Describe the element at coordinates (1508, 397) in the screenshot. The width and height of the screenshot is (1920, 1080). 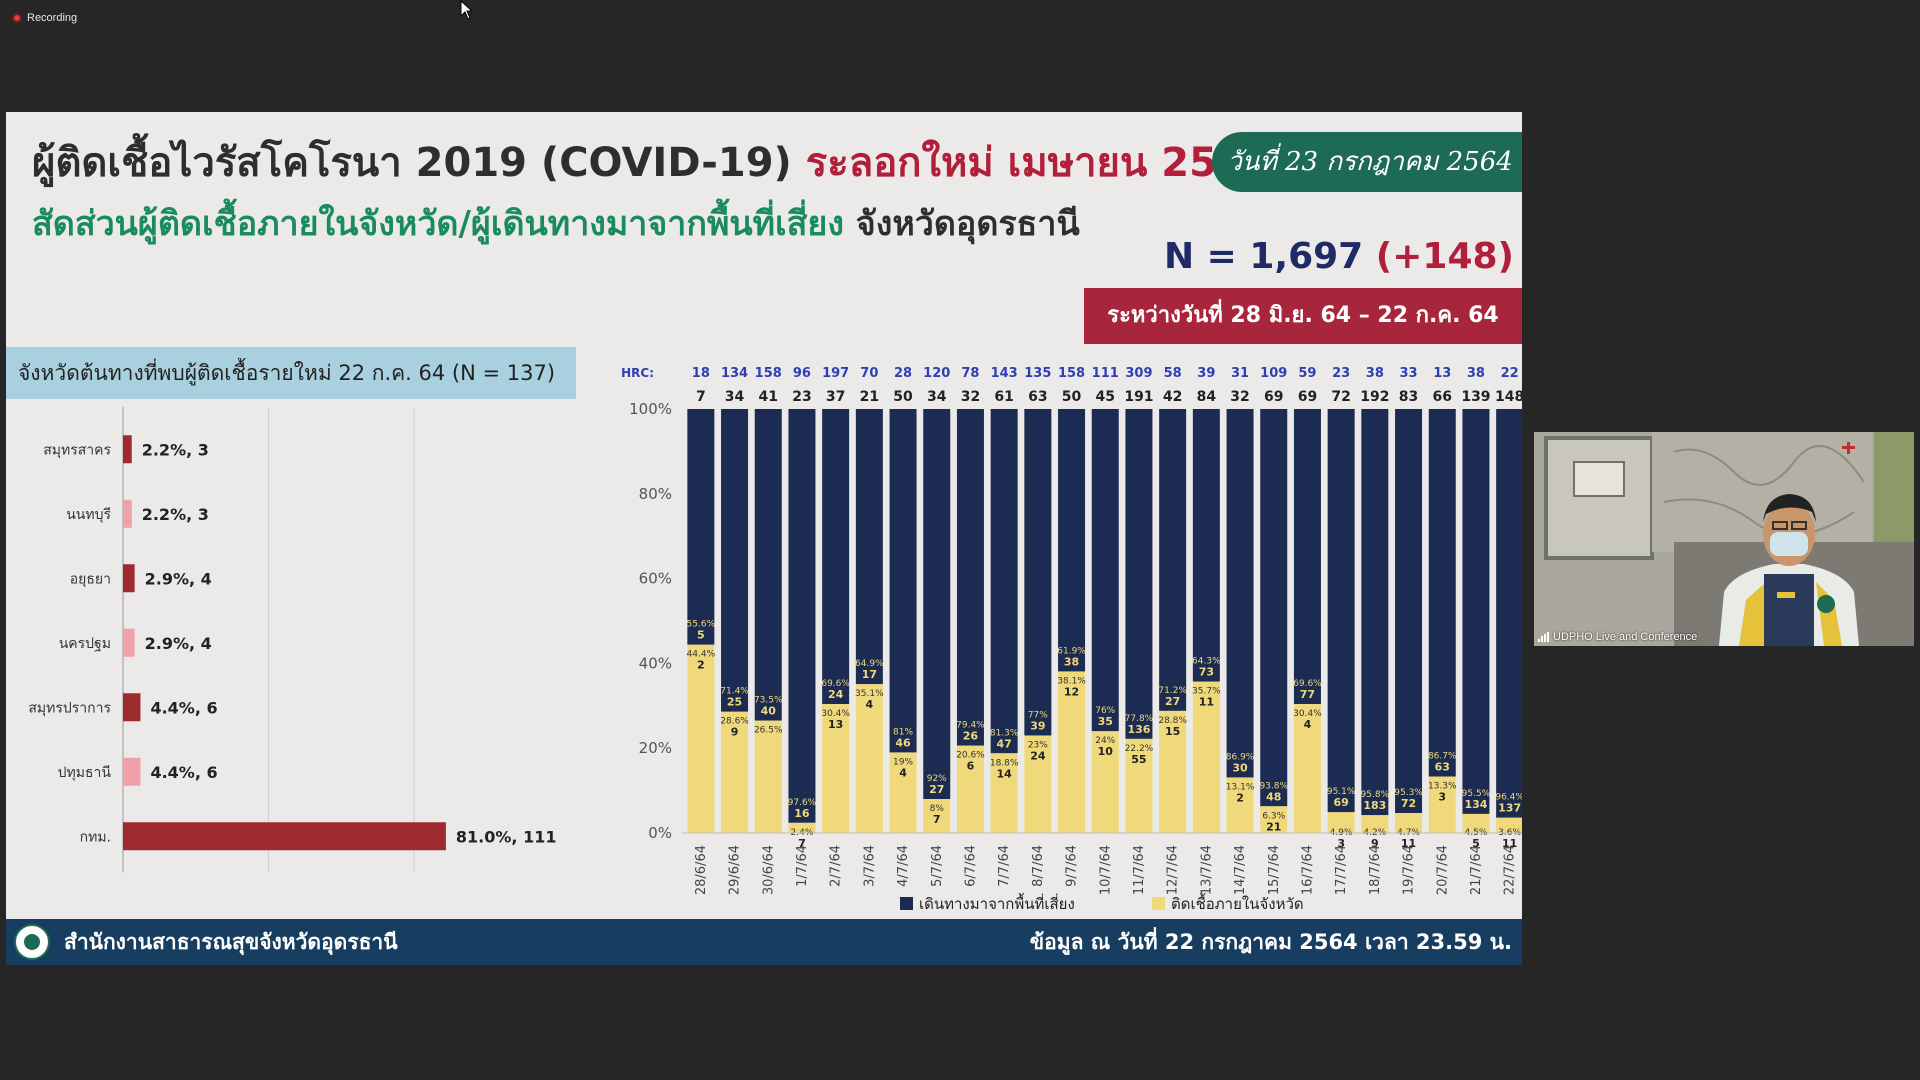
I see `total-value: 148` at that location.